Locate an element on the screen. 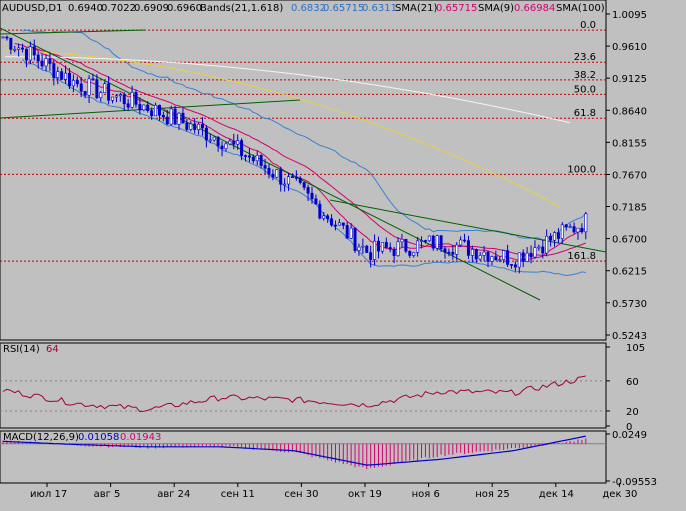 The height and width of the screenshot is (511, 686). date-tick-label: авг 5 is located at coordinates (107, 494).